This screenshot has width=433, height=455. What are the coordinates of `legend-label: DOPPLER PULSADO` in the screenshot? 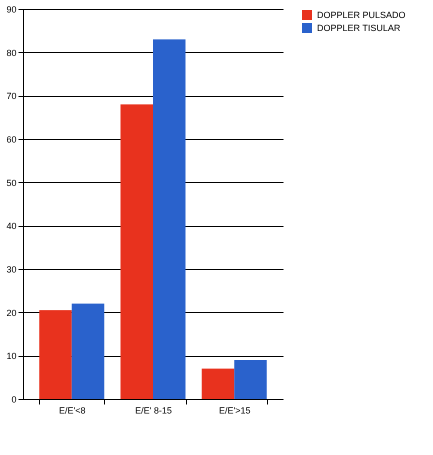 It's located at (361, 15).